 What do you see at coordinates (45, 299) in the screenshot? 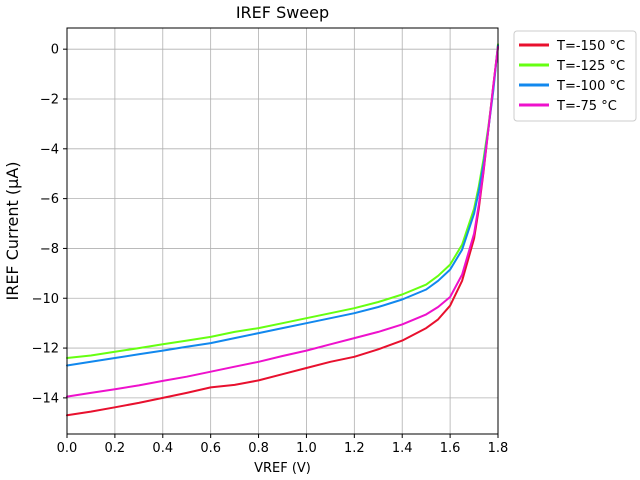
I see `y-tick-label: −10` at bounding box center [45, 299].